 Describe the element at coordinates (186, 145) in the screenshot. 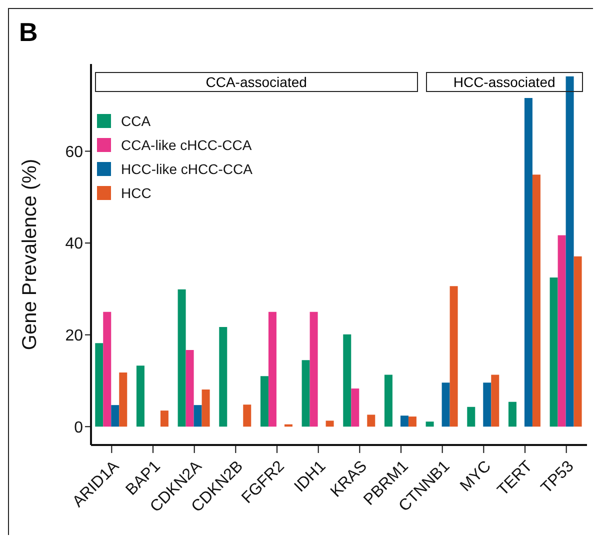

I see `legend-label: CCA-like cHCC-CCA` at that location.